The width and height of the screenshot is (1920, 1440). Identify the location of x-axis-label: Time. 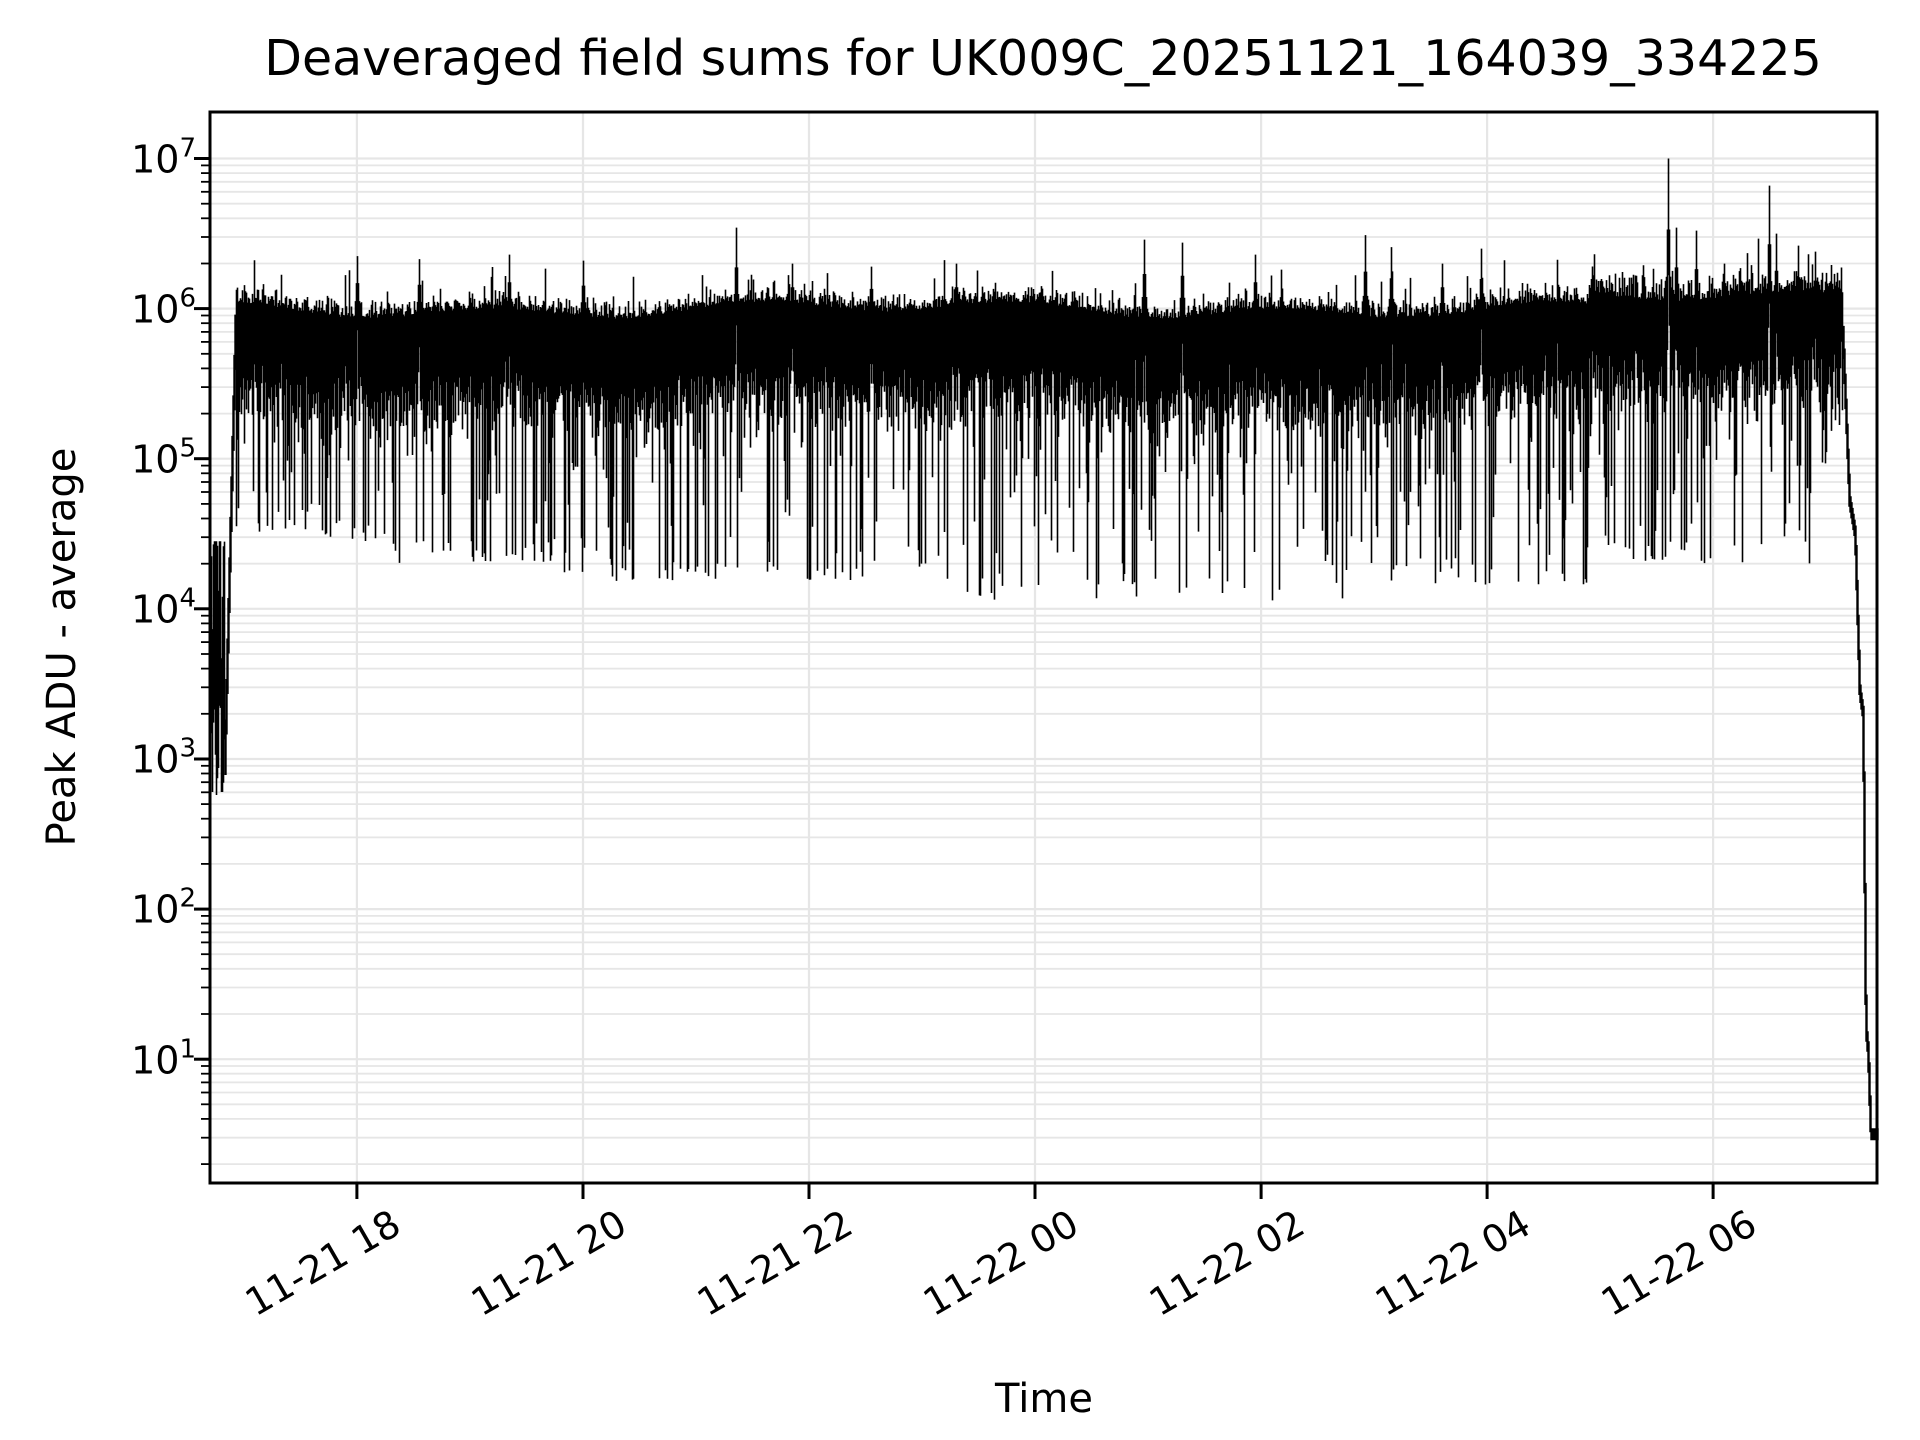
(1044, 1399).